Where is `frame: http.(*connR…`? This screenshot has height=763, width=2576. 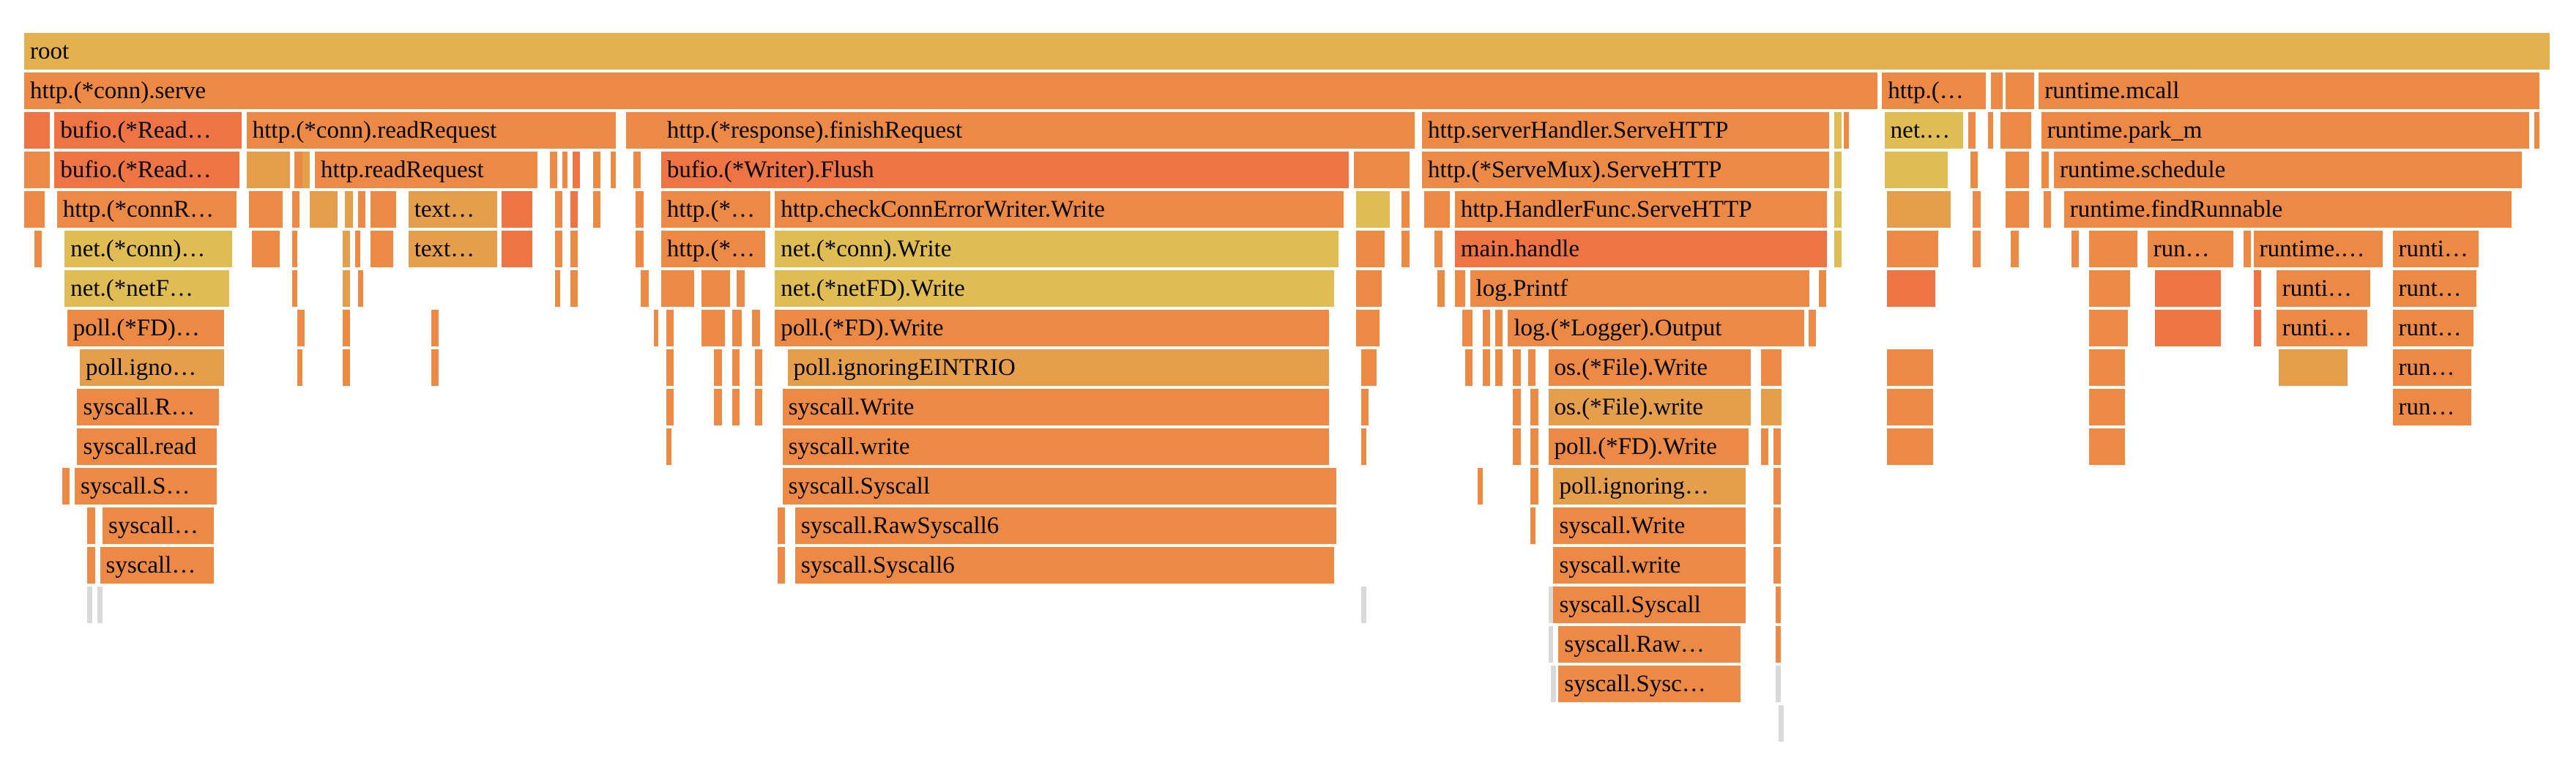 frame: http.(*connR… is located at coordinates (146, 209).